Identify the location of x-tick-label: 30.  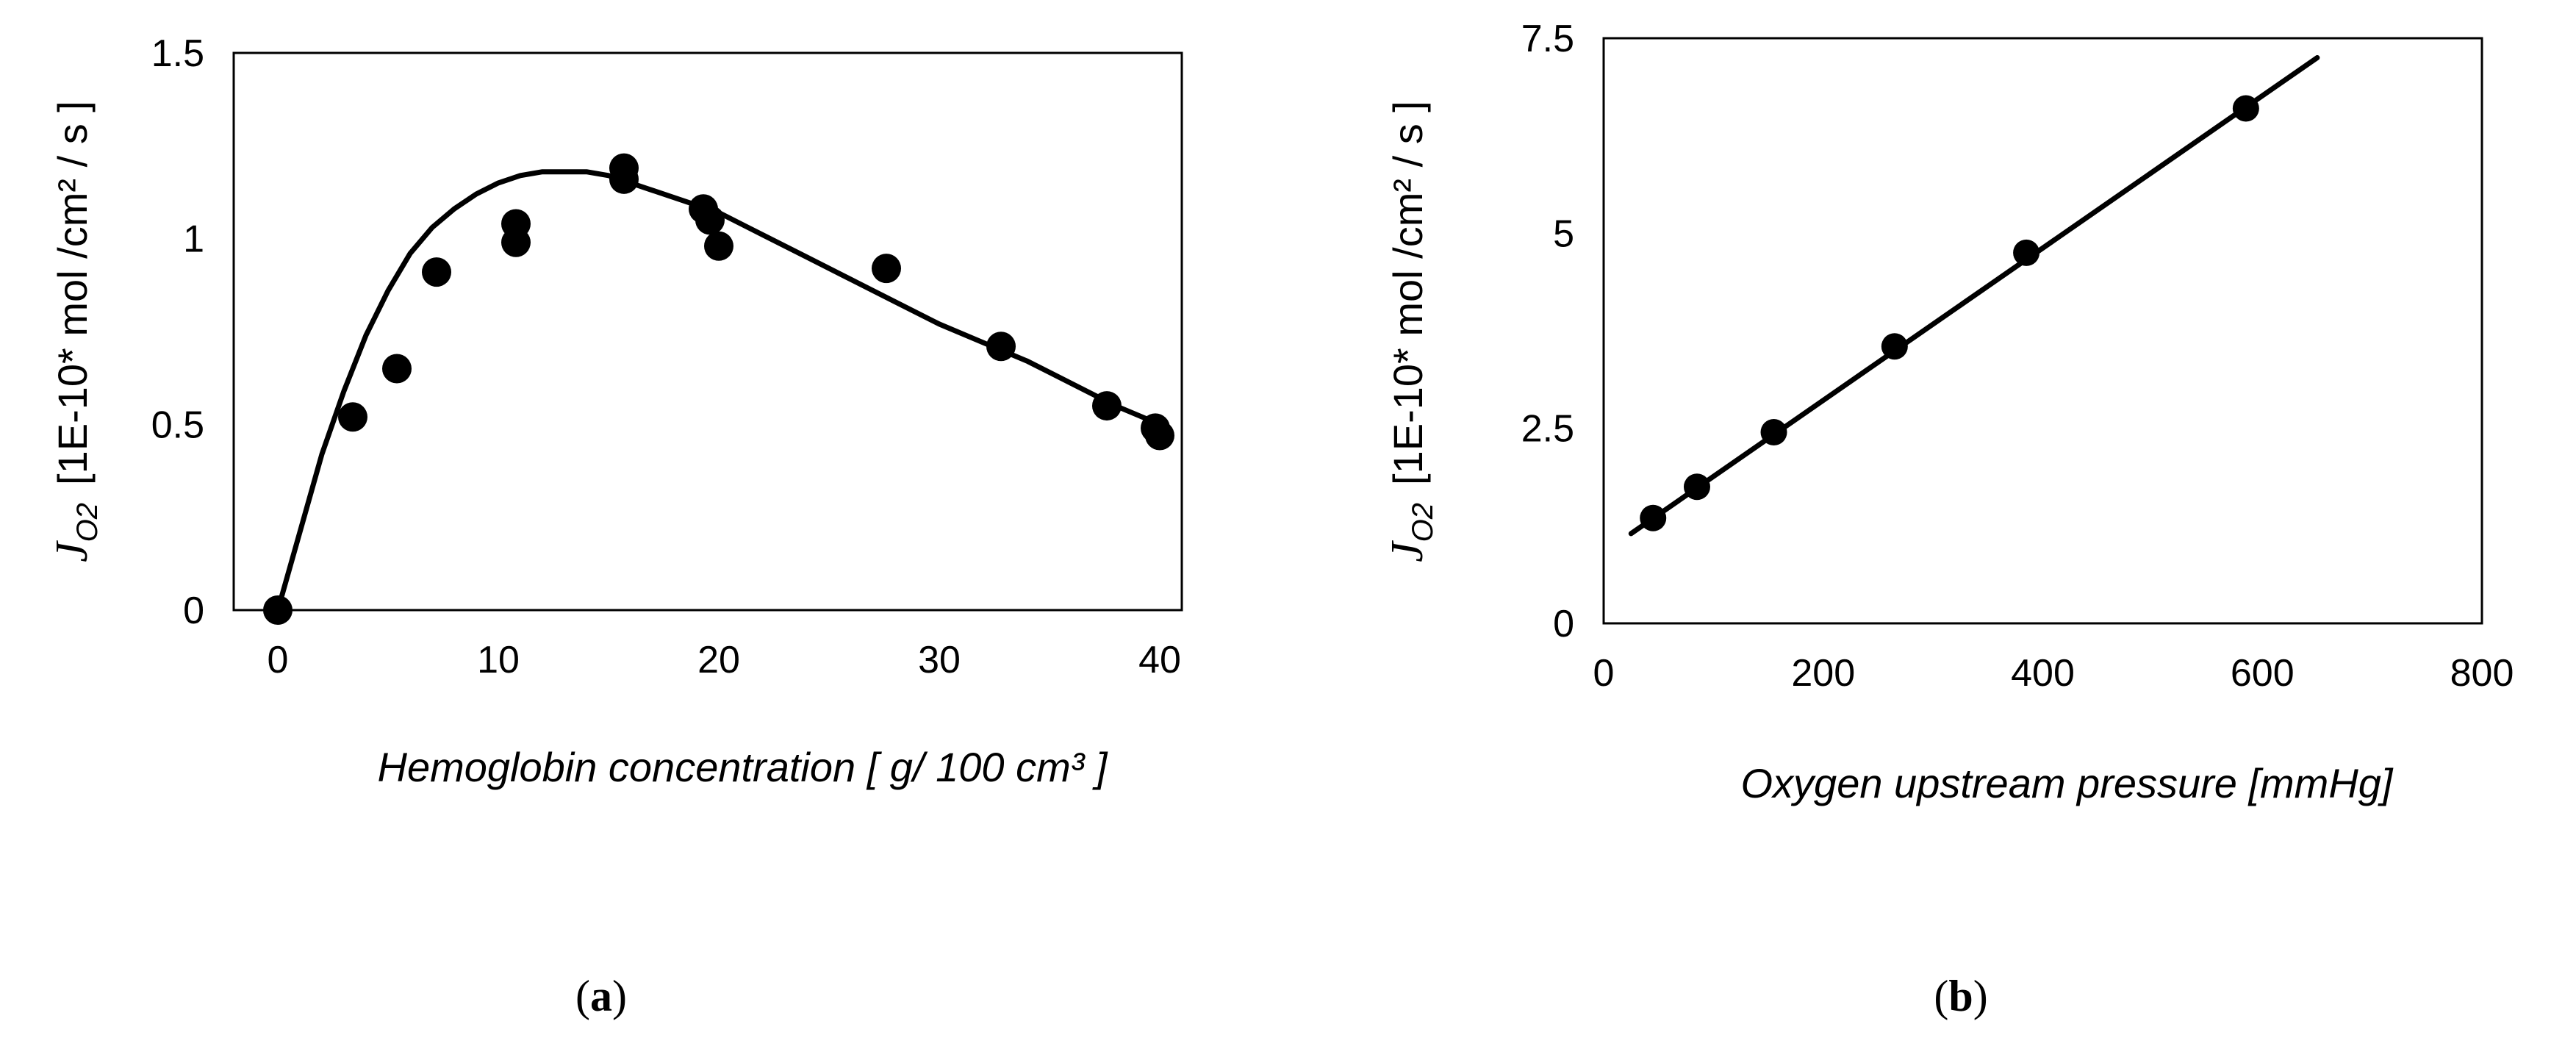
(939, 660).